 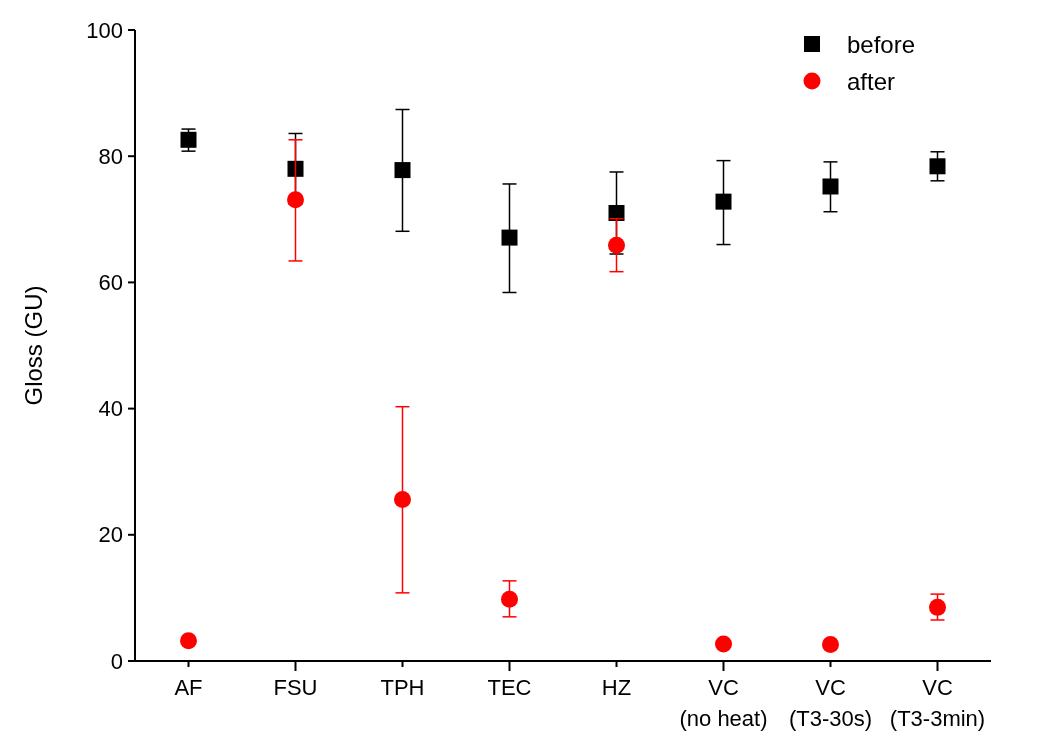 I want to click on x-tick-label: TEC, so click(x=509, y=687).